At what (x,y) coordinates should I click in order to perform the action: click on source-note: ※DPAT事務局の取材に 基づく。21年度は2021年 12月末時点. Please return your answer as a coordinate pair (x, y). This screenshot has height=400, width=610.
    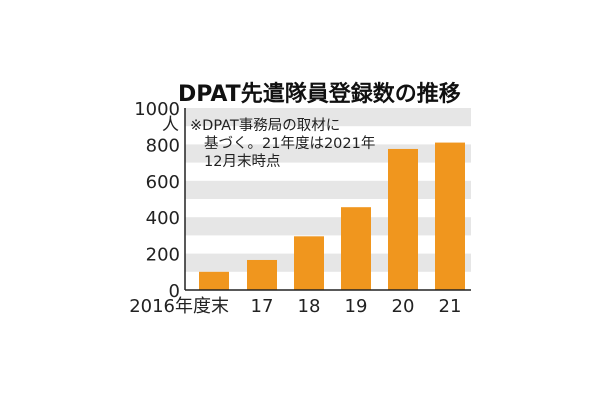
    Looking at the image, I should click on (282, 143).